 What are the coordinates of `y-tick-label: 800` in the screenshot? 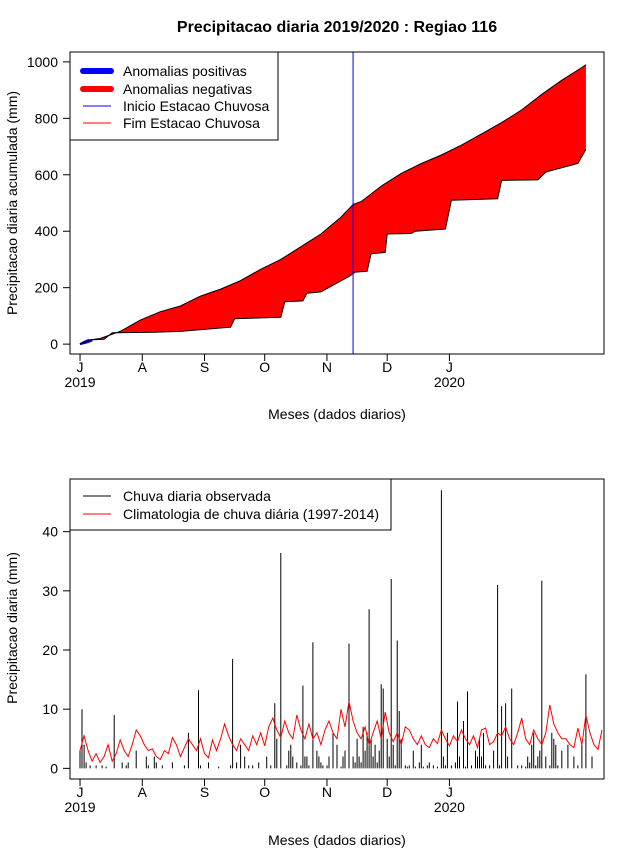 It's located at (47, 118).